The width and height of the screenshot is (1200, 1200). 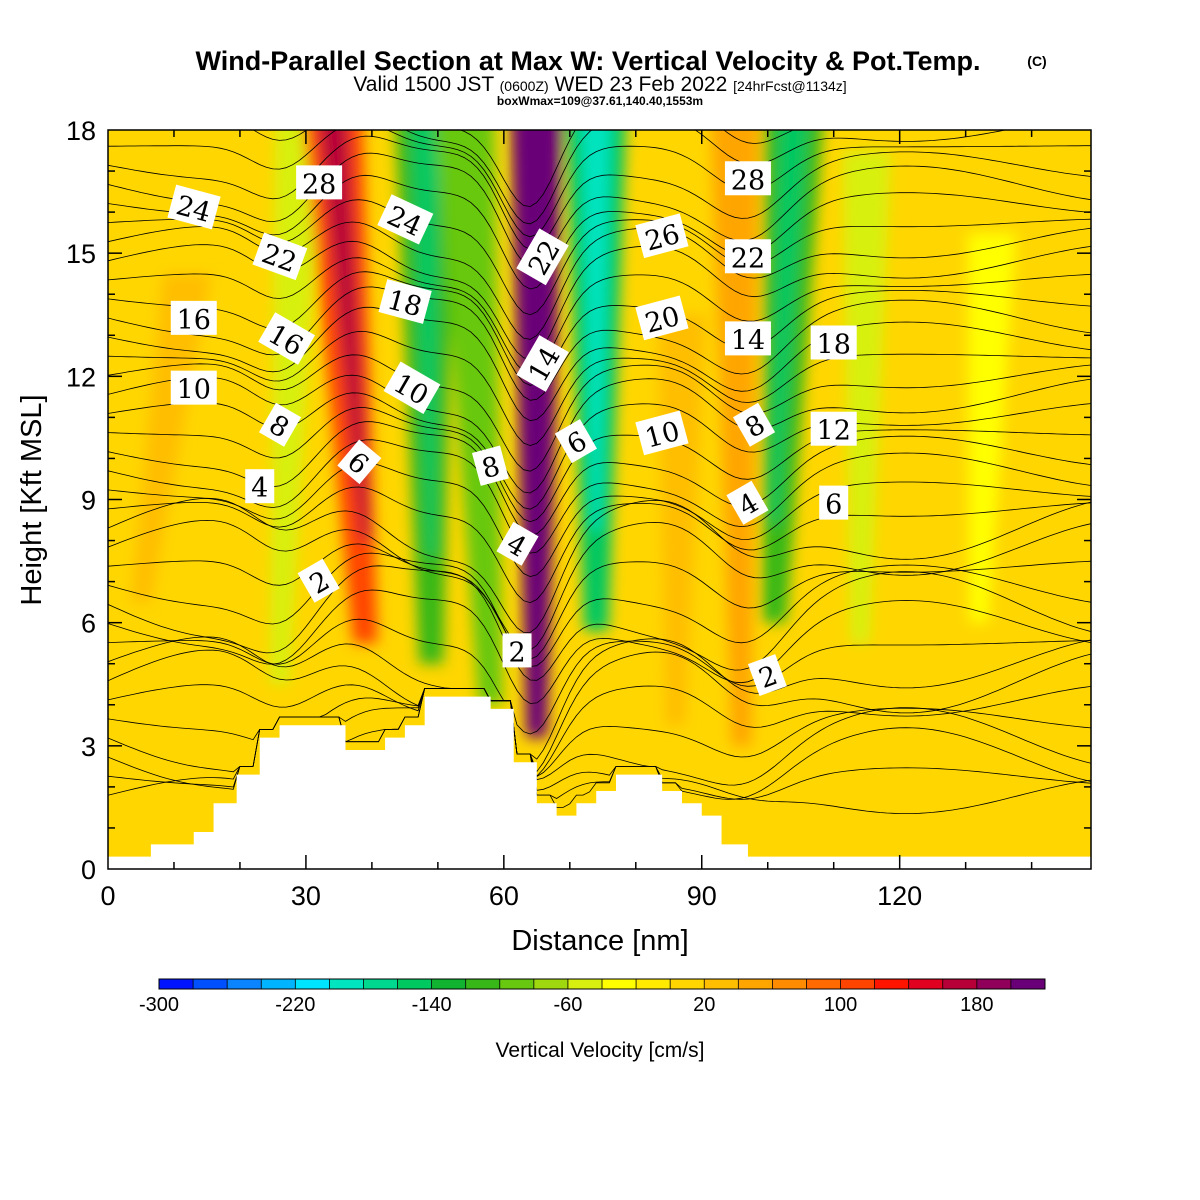 I want to click on y-tick-label: 18, so click(x=81, y=131).